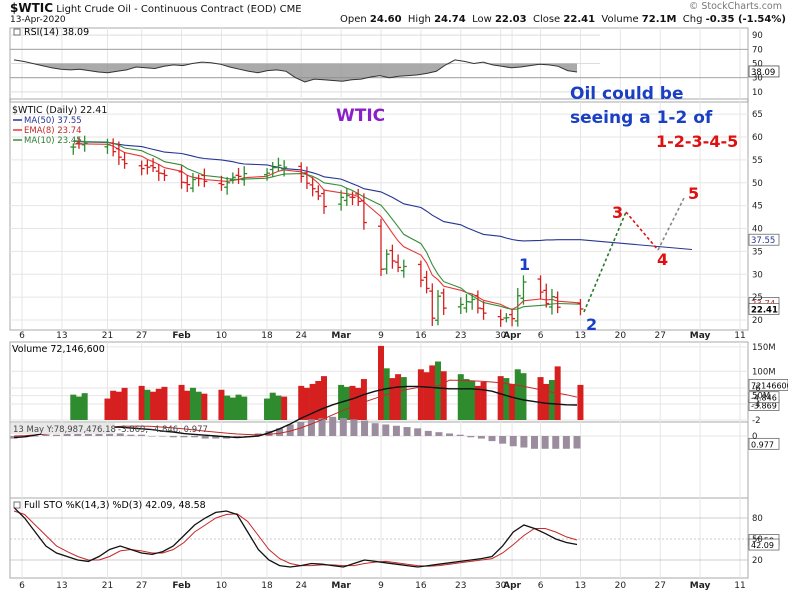 The height and width of the screenshot is (598, 788). I want to click on rsi-tick-label: 70, so click(757, 50).